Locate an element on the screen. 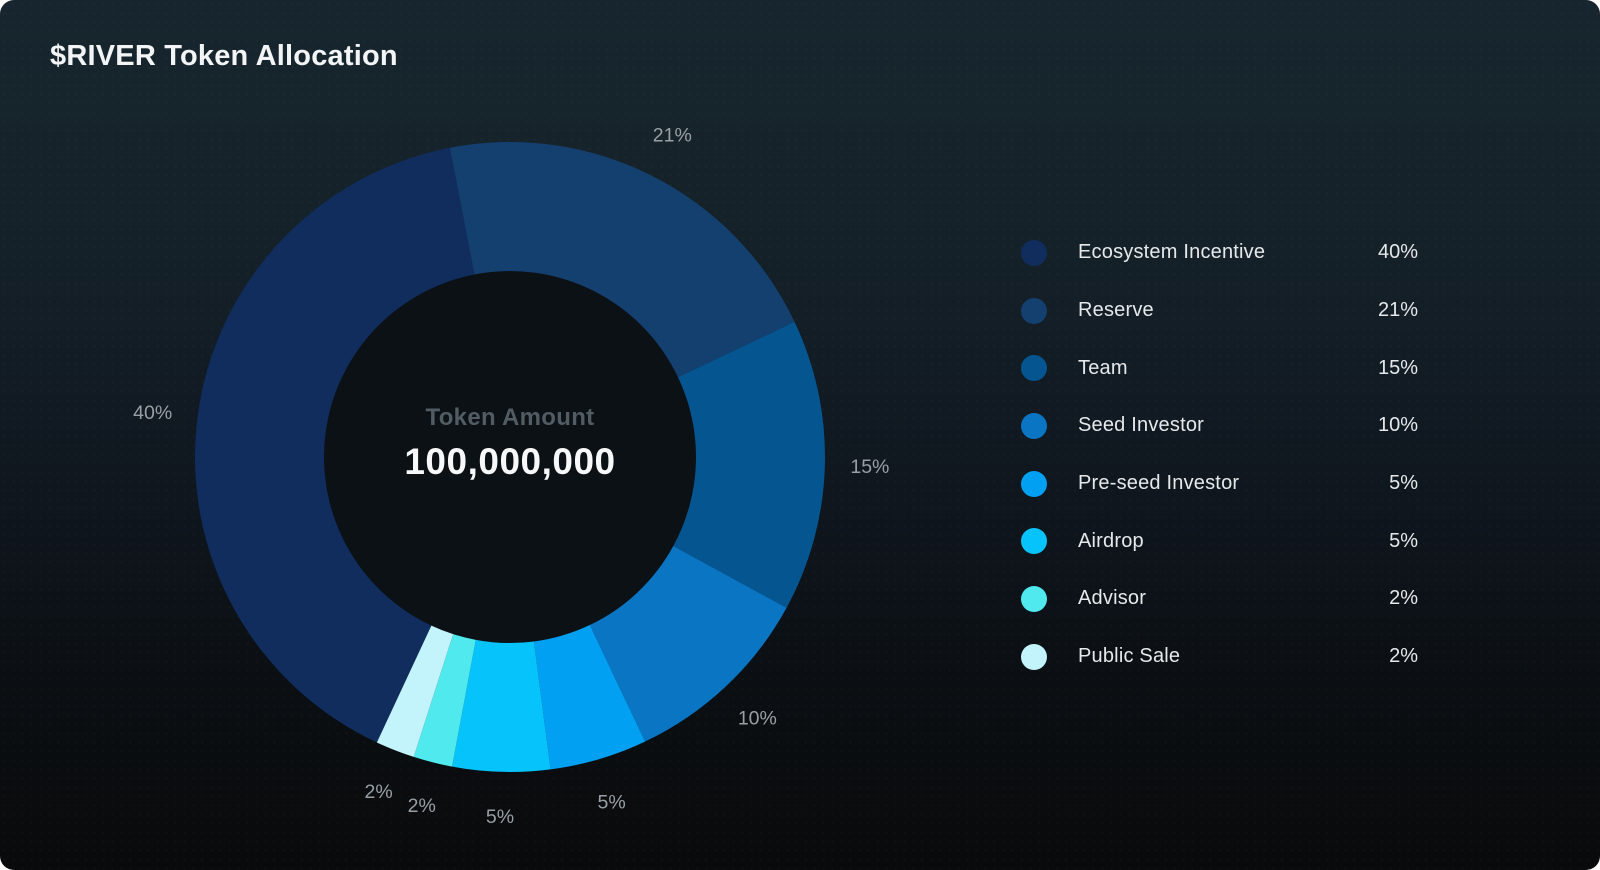 This screenshot has width=1600, height=870. legend-label: Pre-seed Investor is located at coordinates (1159, 483).